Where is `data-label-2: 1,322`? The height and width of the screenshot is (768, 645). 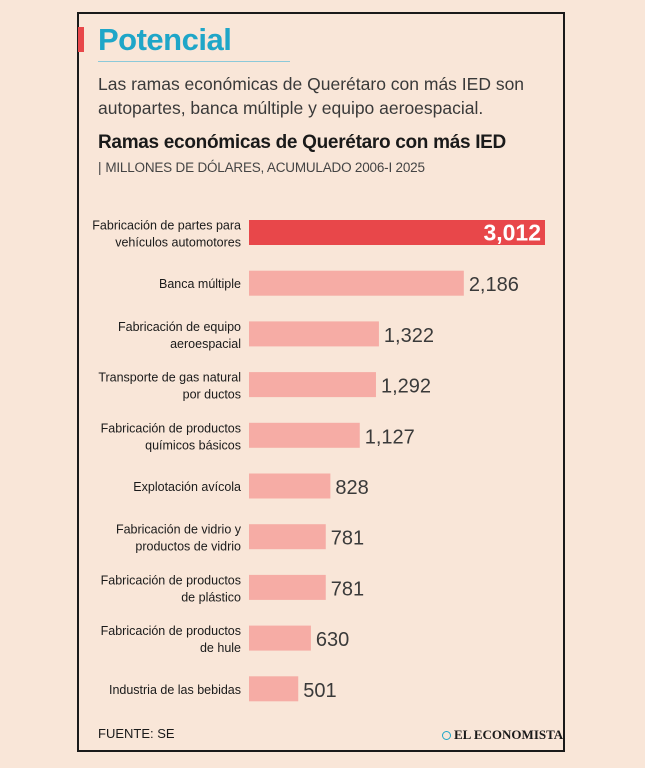
data-label-2: 1,322 is located at coordinates (409, 336).